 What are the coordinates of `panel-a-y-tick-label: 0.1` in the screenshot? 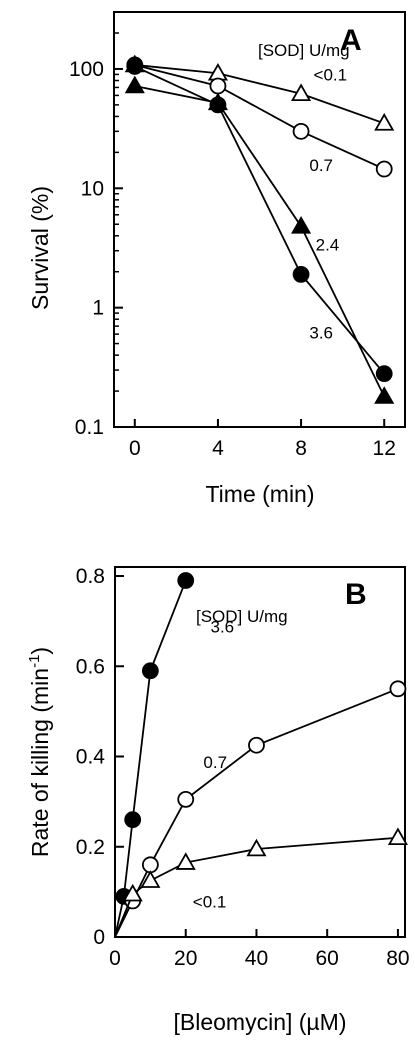 It's located at (89, 427).